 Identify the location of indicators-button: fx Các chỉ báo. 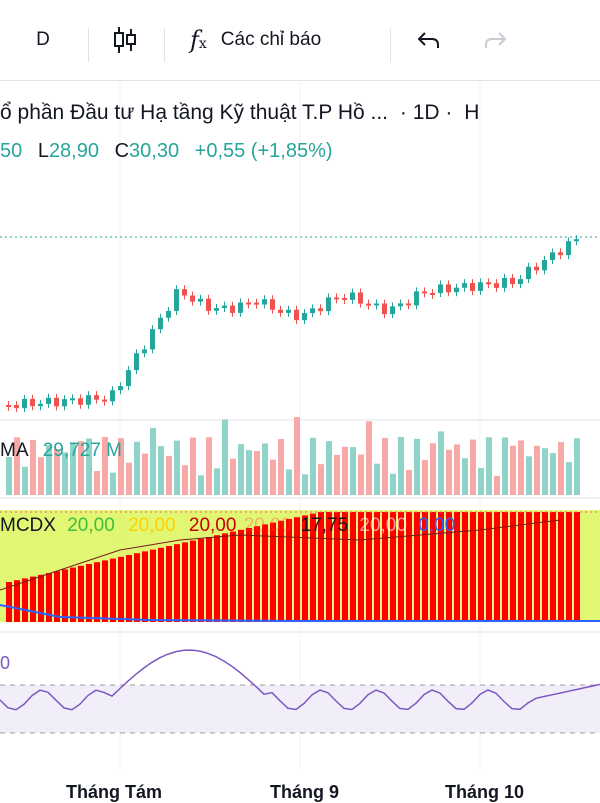
(281, 40).